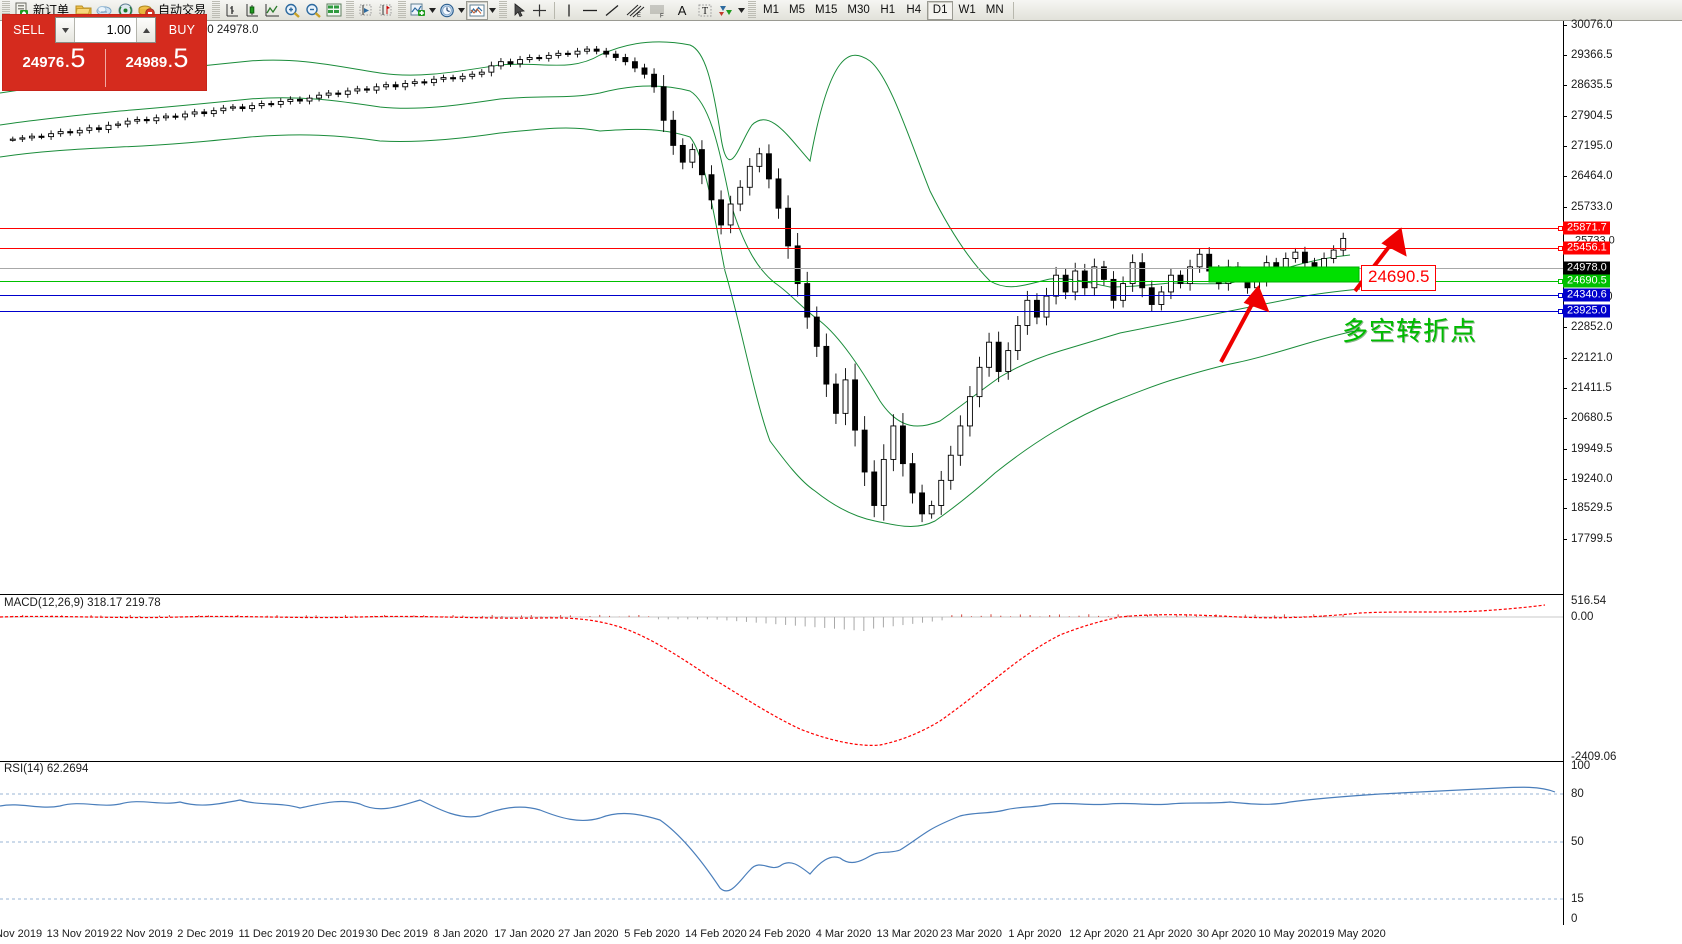 Image resolution: width=1682 pixels, height=944 pixels. I want to click on indicator-axis-label: 50, so click(1577, 842).